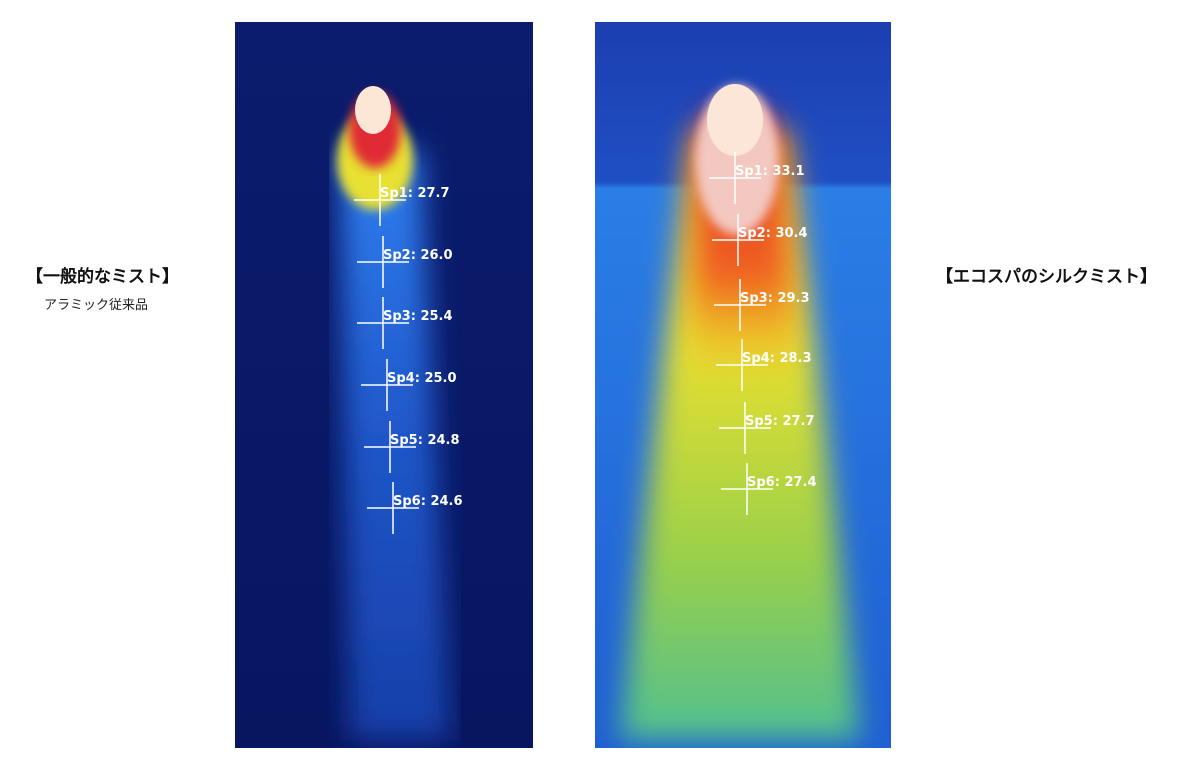 This screenshot has width=1200, height=774. Describe the element at coordinates (96, 305) in the screenshot. I see `left-subtitle: アラミック従来品` at that location.